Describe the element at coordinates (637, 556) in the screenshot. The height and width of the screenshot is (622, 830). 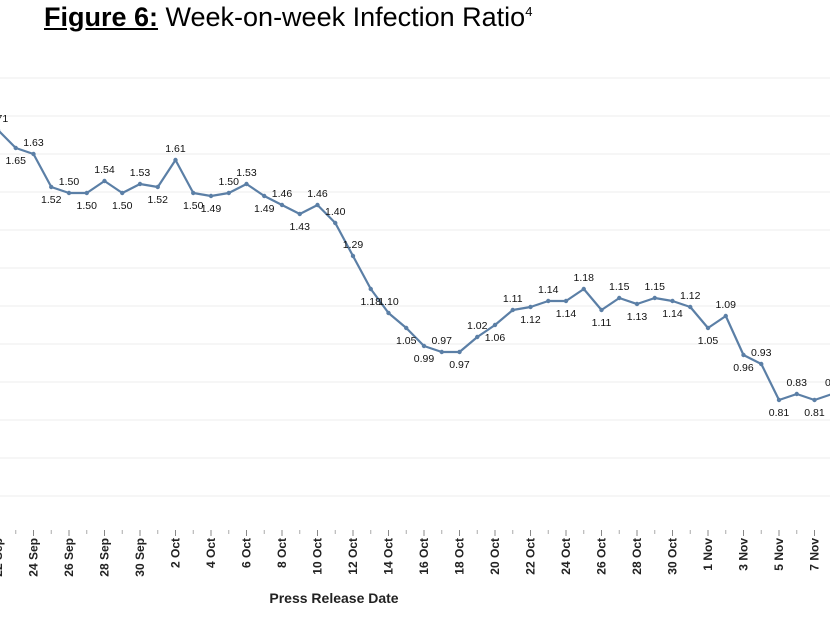
I see `x-tick-label: 28 Oct` at that location.